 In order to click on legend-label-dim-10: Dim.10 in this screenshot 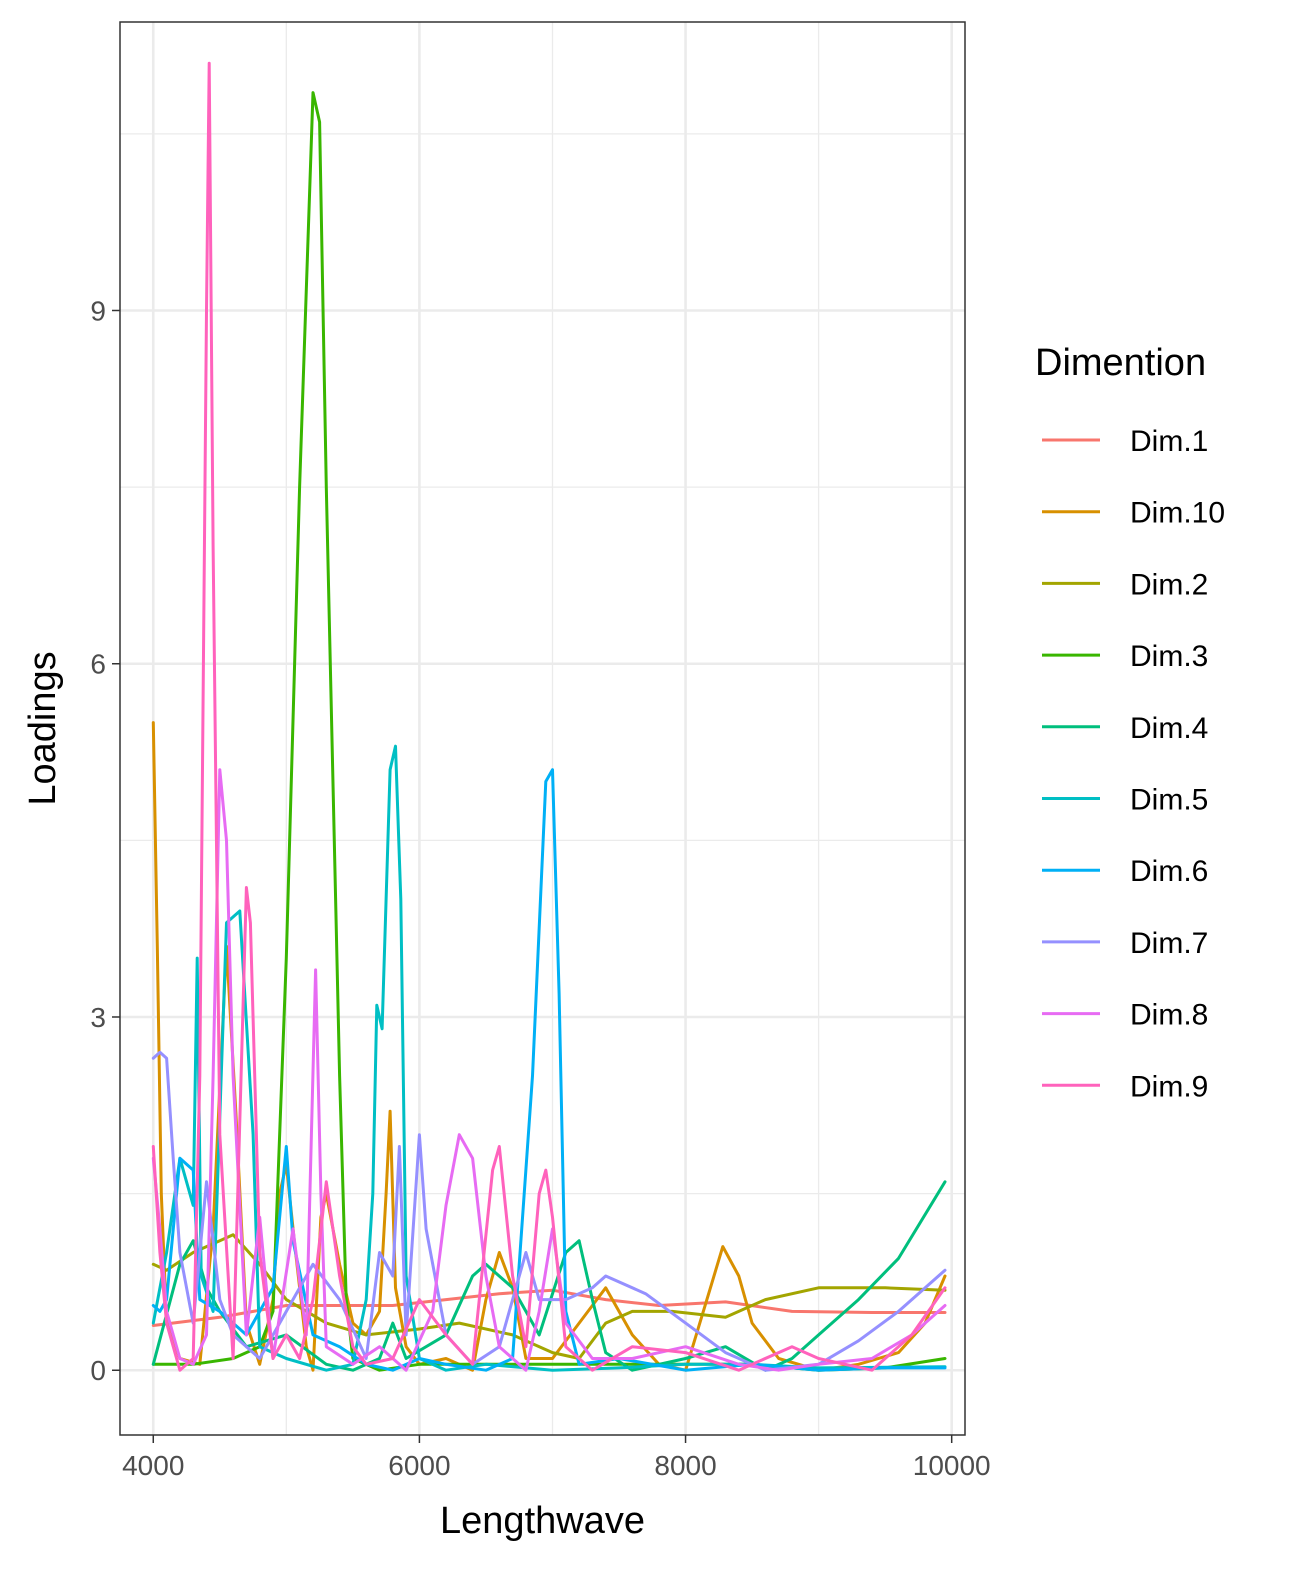, I will do `click(1177, 513)`.